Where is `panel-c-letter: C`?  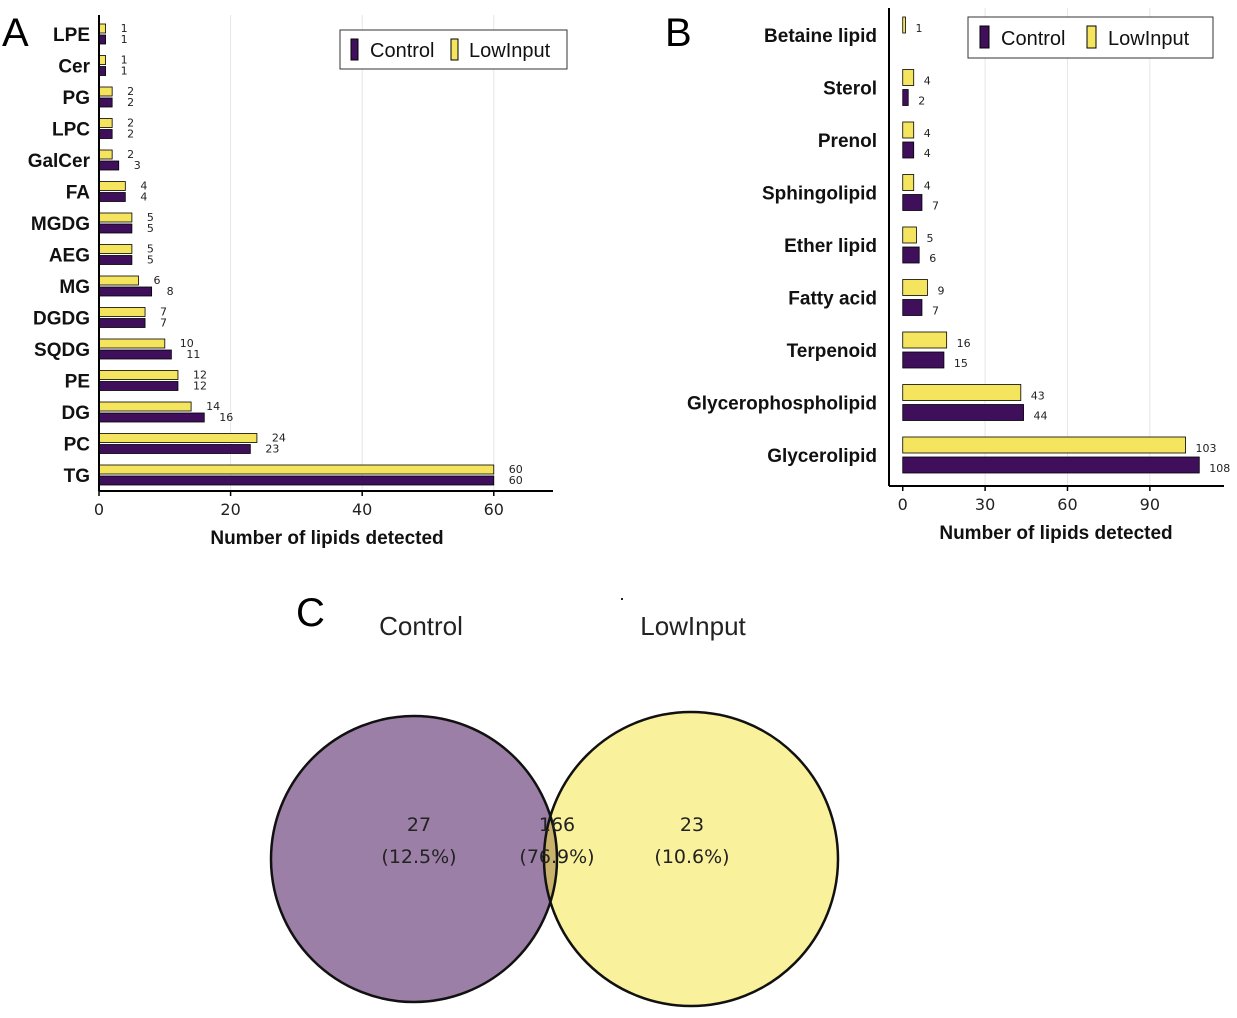
panel-c-letter: C is located at coordinates (310, 613).